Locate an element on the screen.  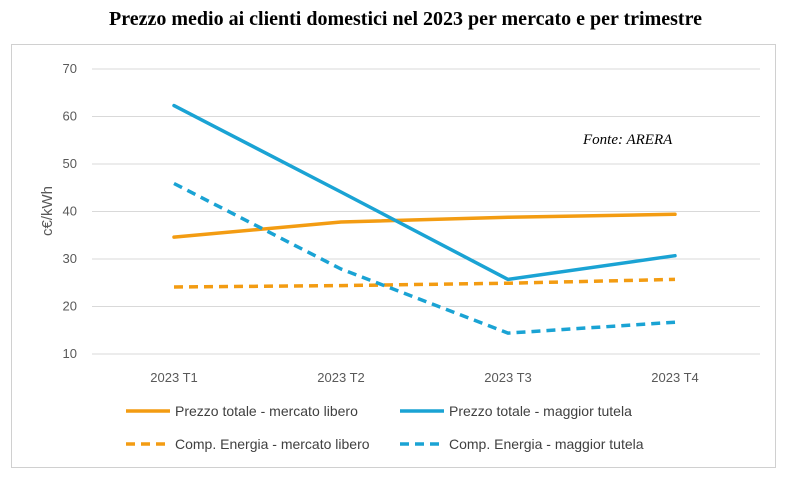
legend-label: Prezzo totale - maggior tutela is located at coordinates (540, 411).